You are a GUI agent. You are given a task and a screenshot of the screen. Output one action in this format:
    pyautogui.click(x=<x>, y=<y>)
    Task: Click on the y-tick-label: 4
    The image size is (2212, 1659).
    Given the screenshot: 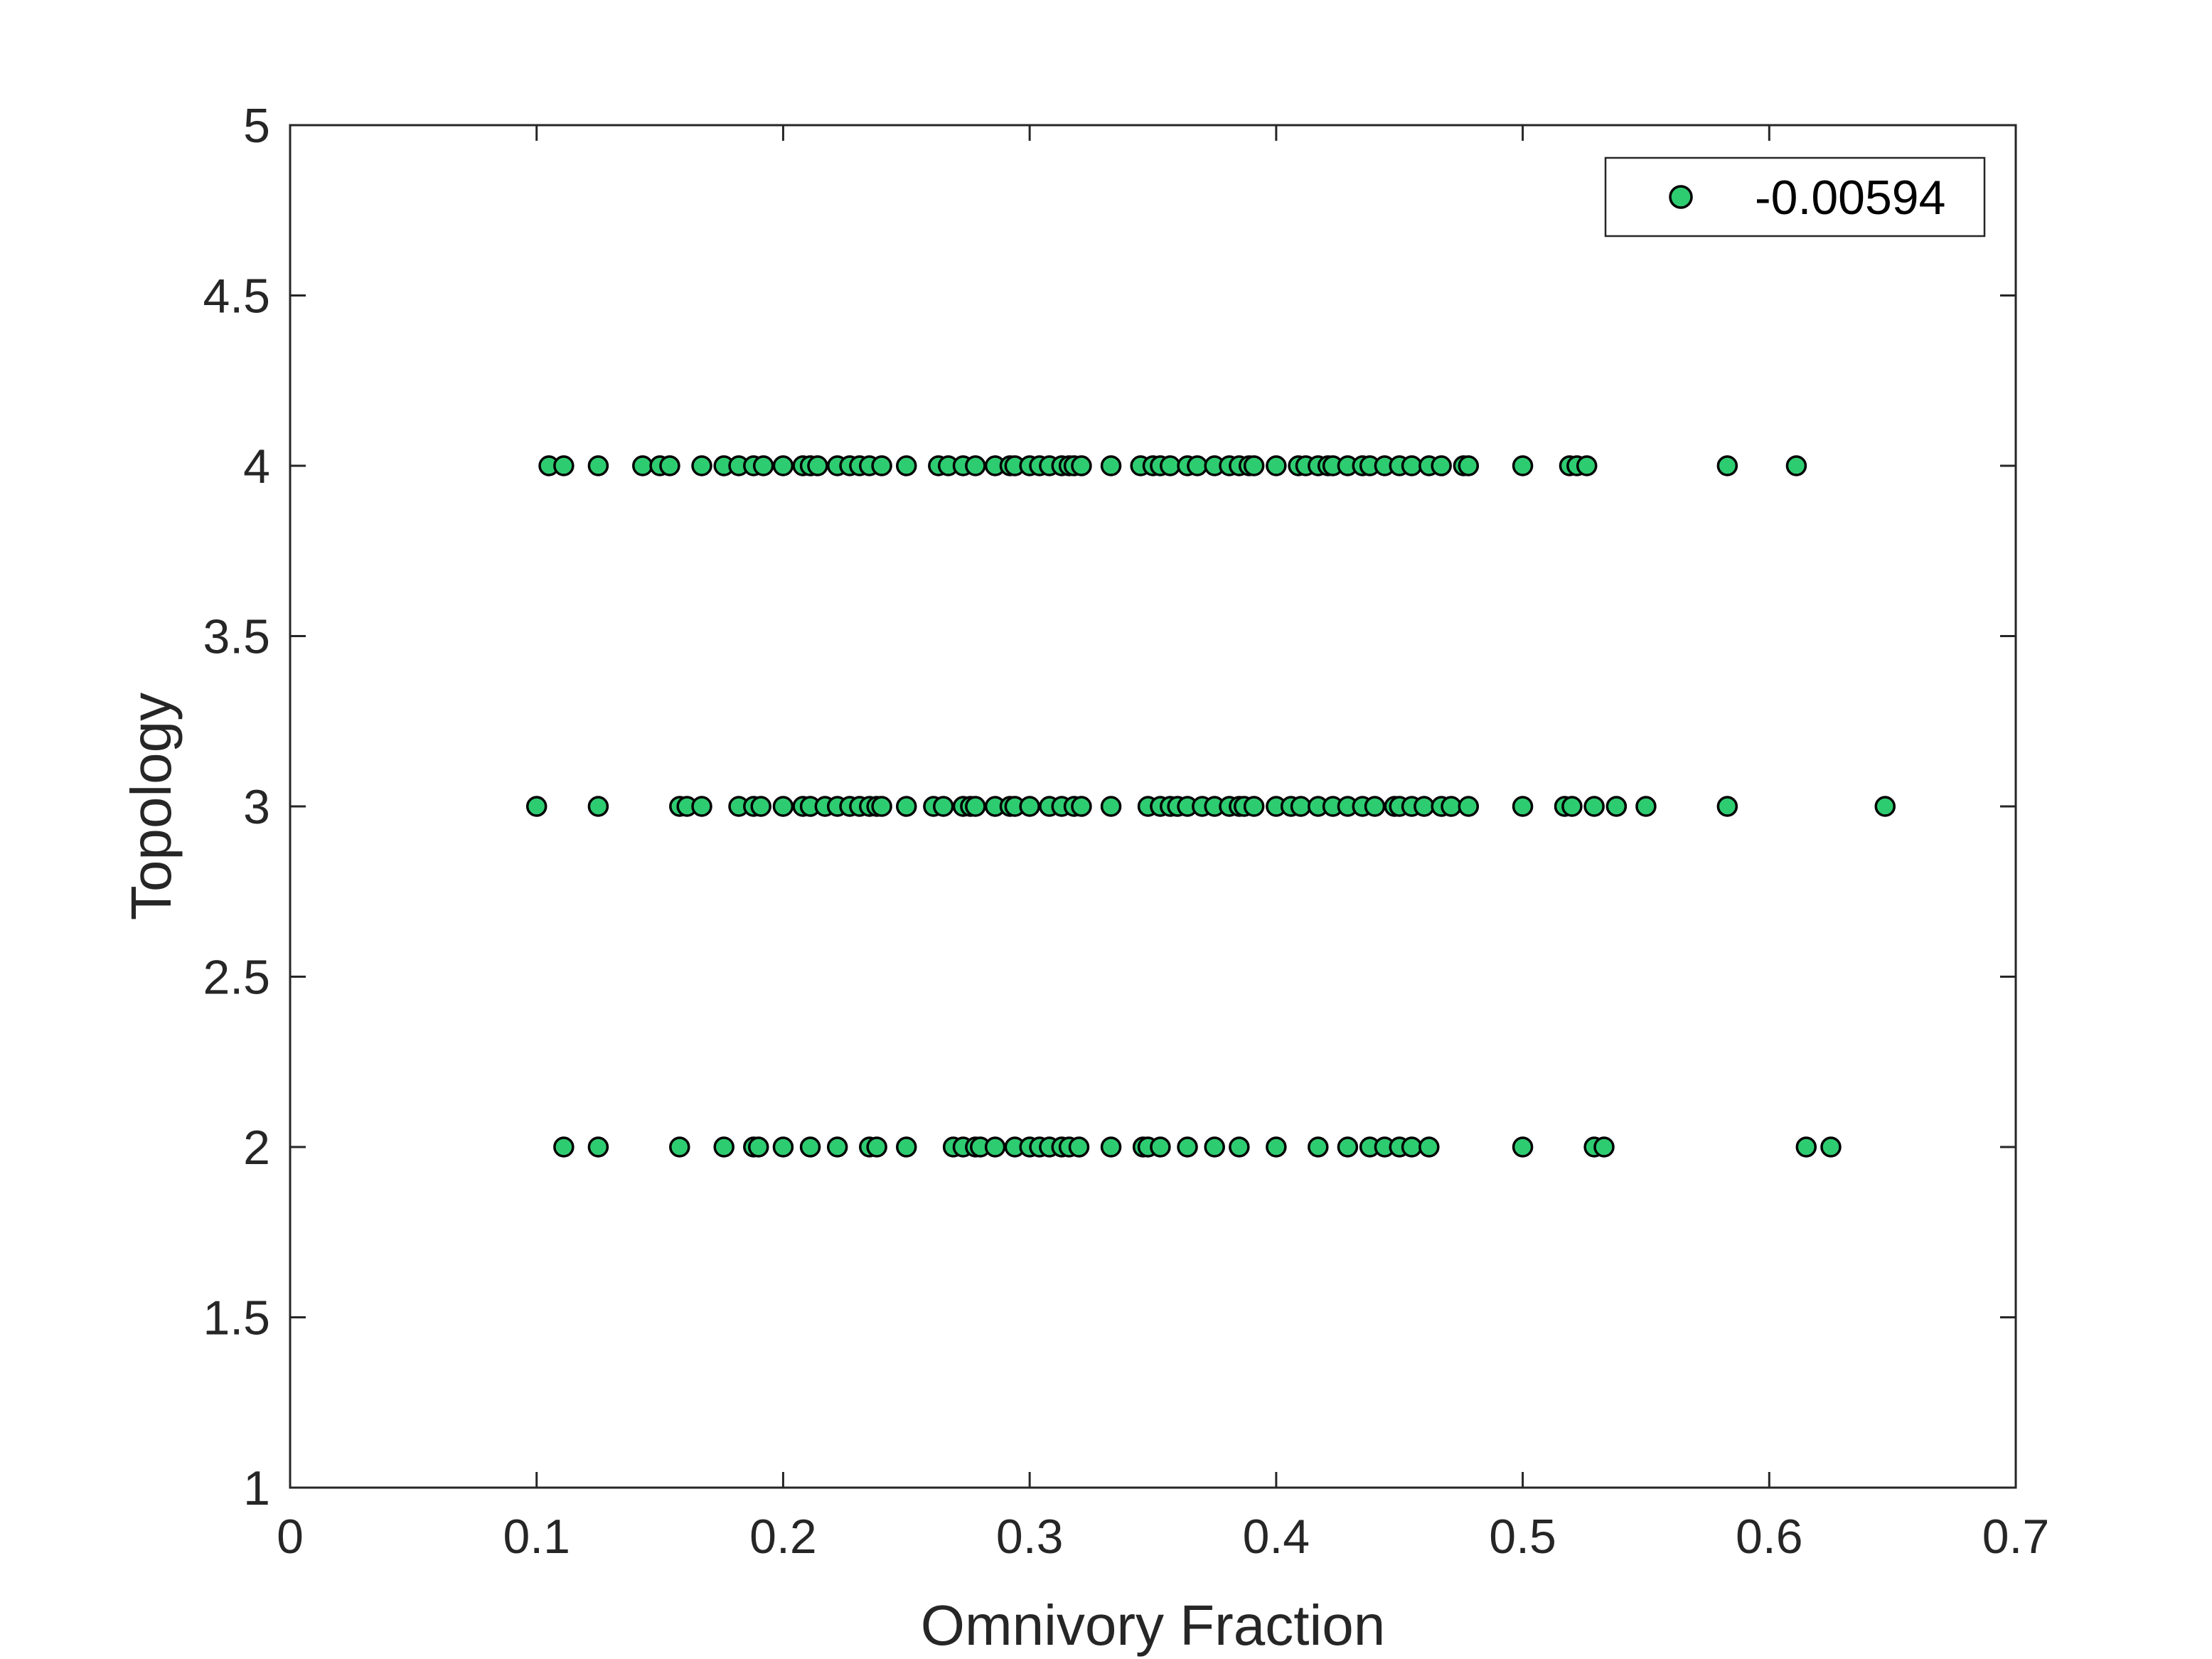 What is the action you would take?
    pyautogui.click(x=256, y=466)
    